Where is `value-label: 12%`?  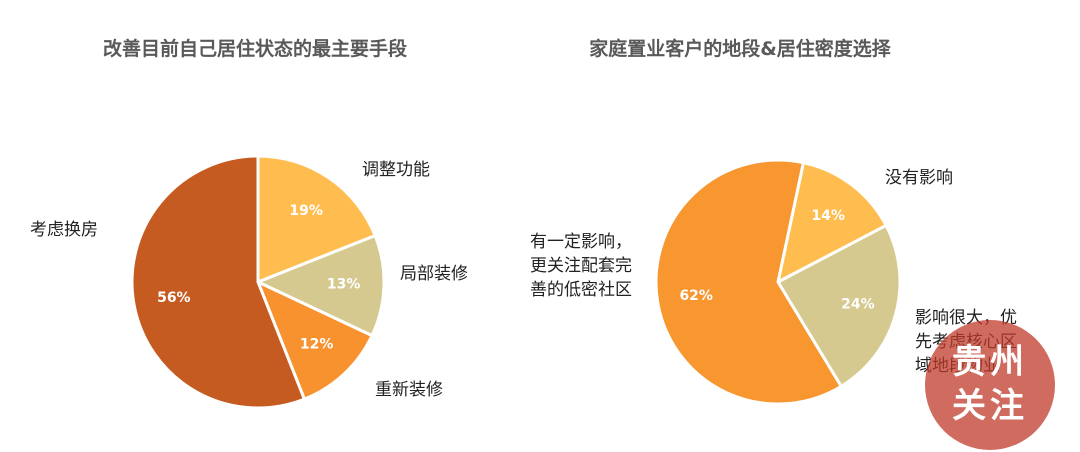
value-label: 12% is located at coordinates (317, 344).